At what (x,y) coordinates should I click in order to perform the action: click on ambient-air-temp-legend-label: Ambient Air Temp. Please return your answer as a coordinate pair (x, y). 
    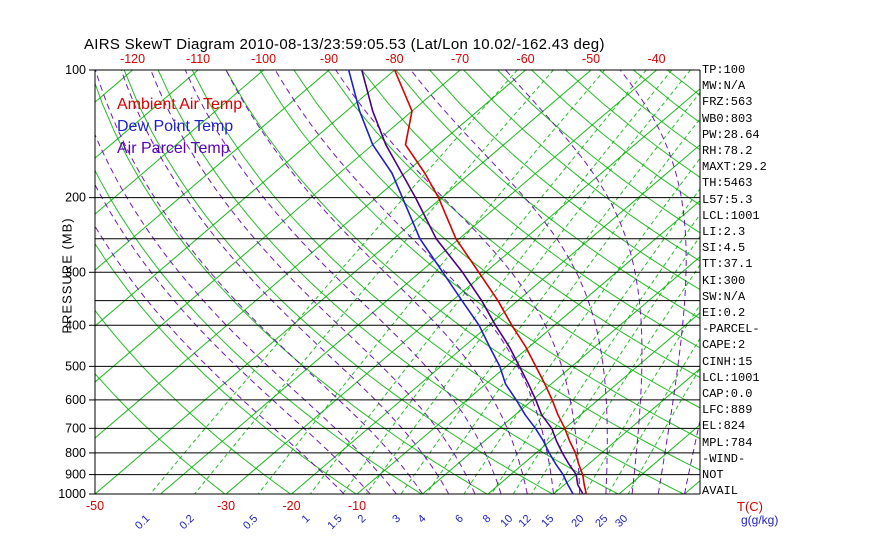
    Looking at the image, I should click on (180, 104).